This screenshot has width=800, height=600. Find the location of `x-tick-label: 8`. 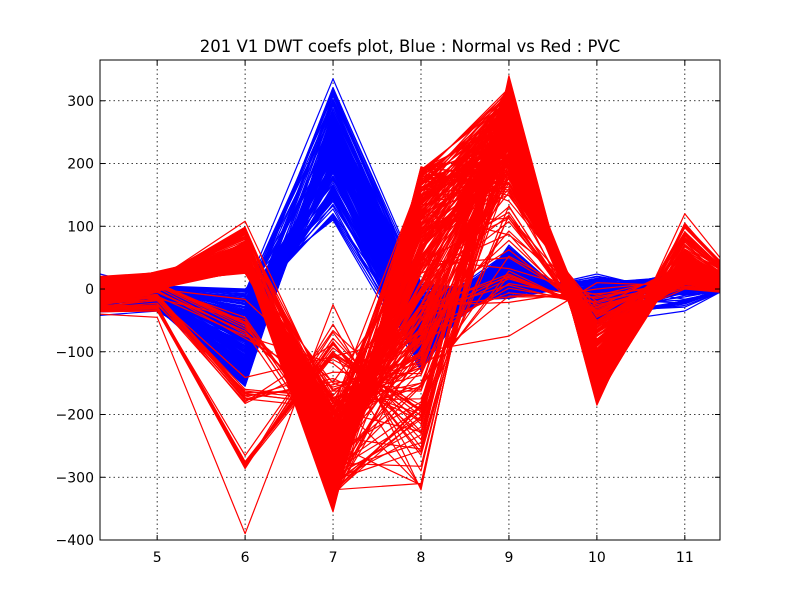

x-tick-label: 8 is located at coordinates (421, 558).